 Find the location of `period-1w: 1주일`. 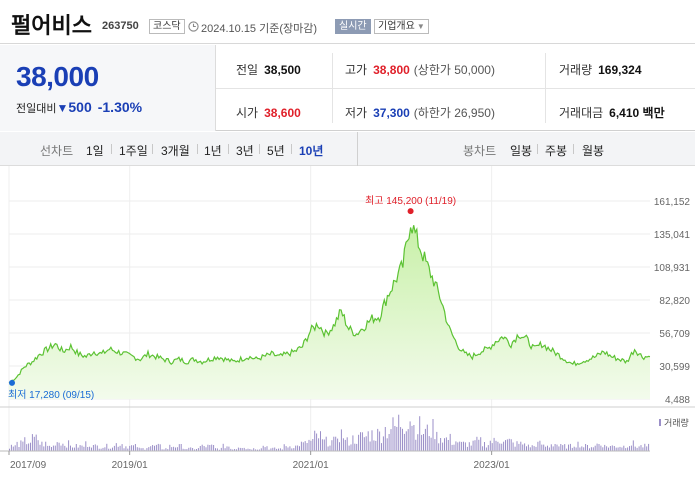

period-1w: 1주일 is located at coordinates (133, 151).